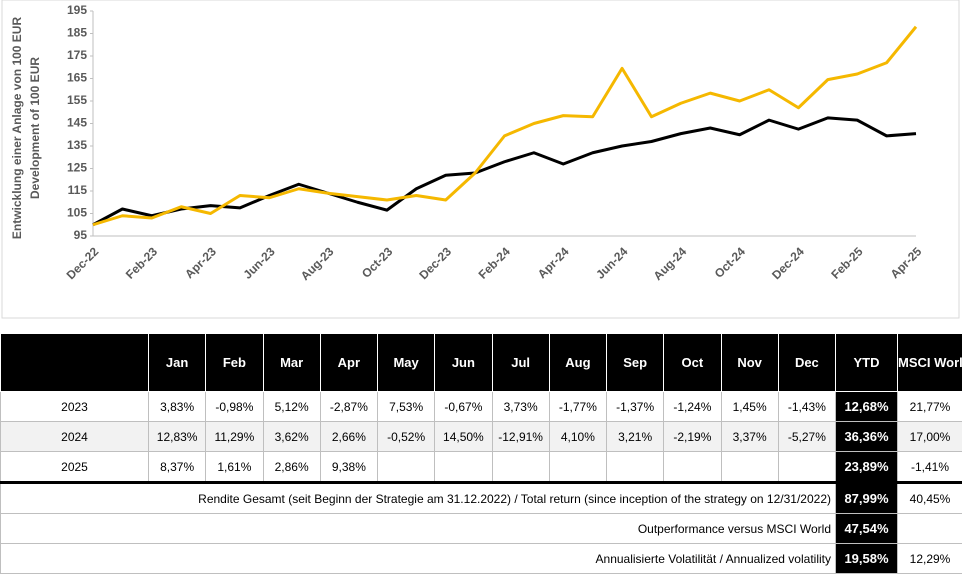 Image resolution: width=962 pixels, height=576 pixels. What do you see at coordinates (77, 213) in the screenshot?
I see `y-tick-label: 105` at bounding box center [77, 213].